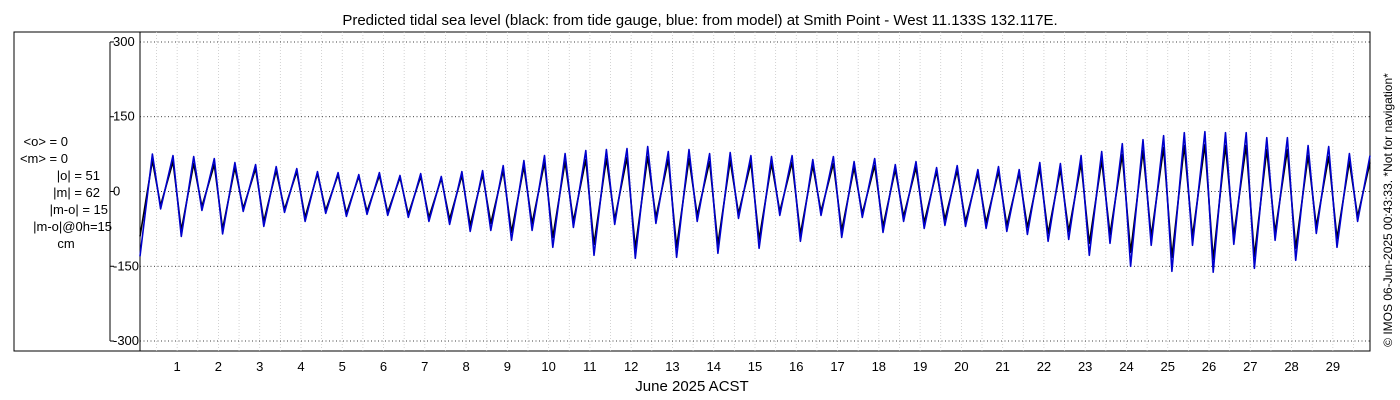 The image size is (1400, 400). Describe the element at coordinates (1126, 366) in the screenshot. I see `x-tick-label: 24` at that location.